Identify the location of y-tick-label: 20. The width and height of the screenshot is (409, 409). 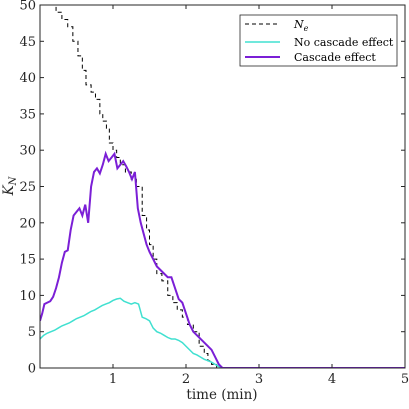
(27, 223).